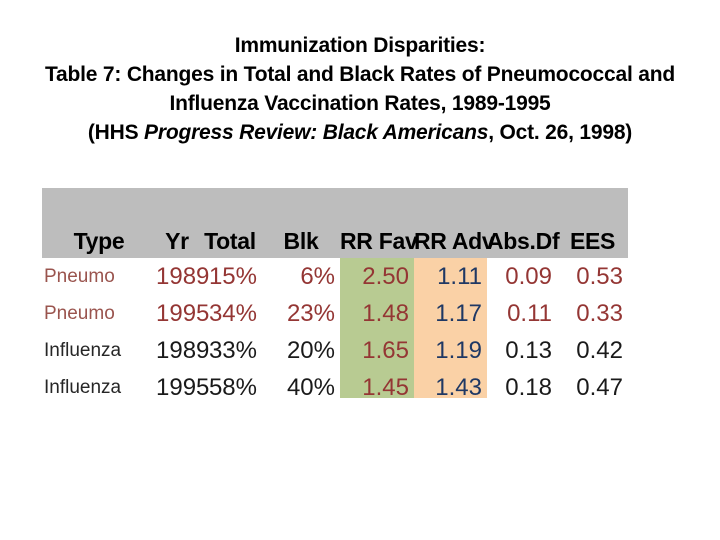  Describe the element at coordinates (599, 276) in the screenshot. I see `cell-ees: 0.53` at that location.